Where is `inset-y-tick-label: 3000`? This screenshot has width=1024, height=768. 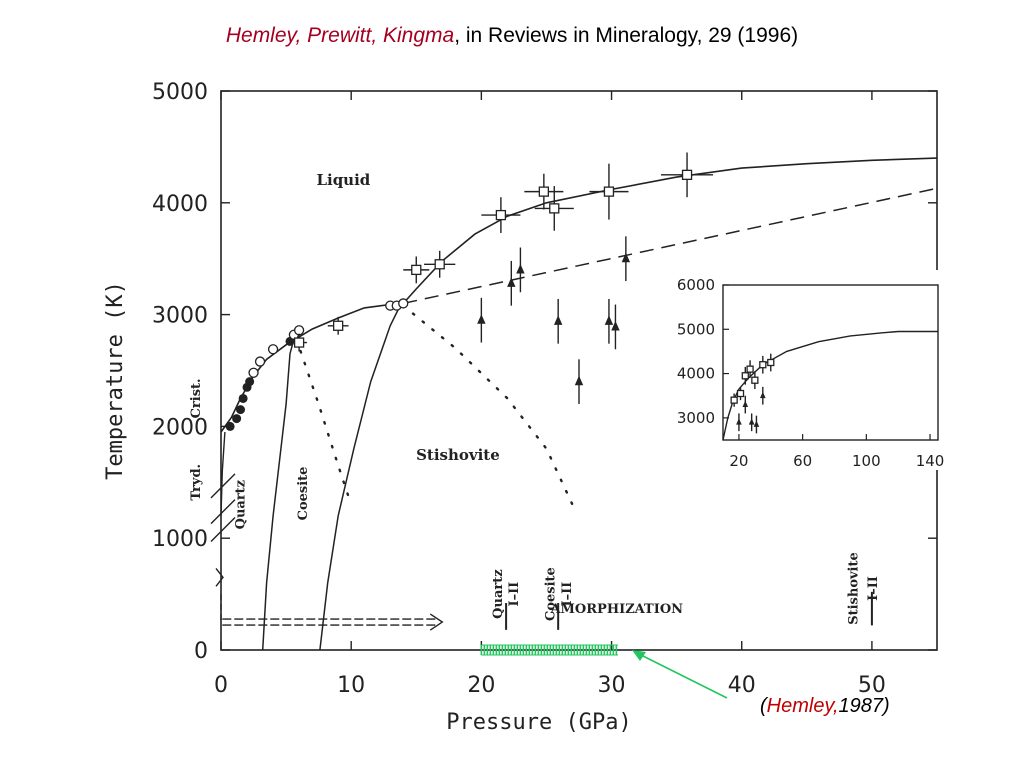 inset-y-tick-label: 3000 is located at coordinates (696, 418).